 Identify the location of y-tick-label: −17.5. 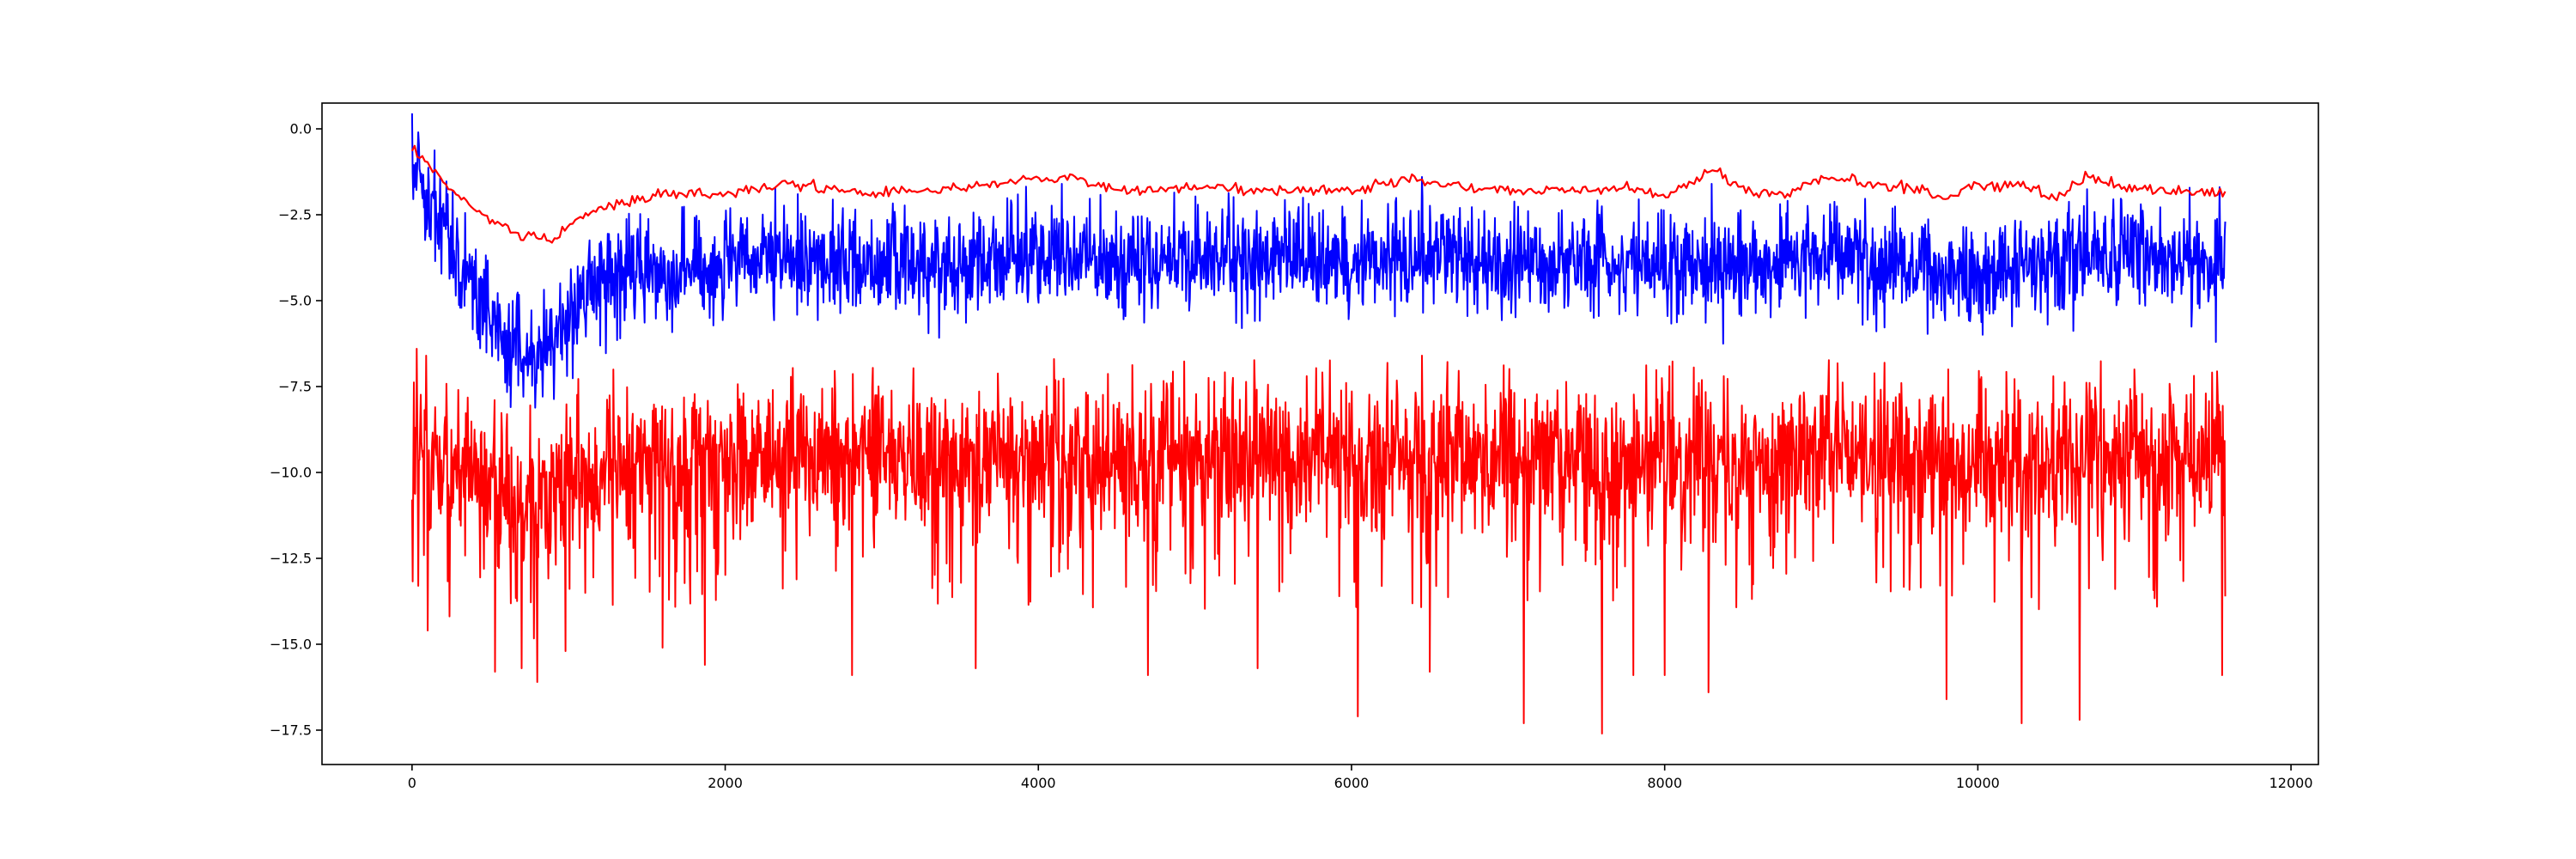
(291, 730).